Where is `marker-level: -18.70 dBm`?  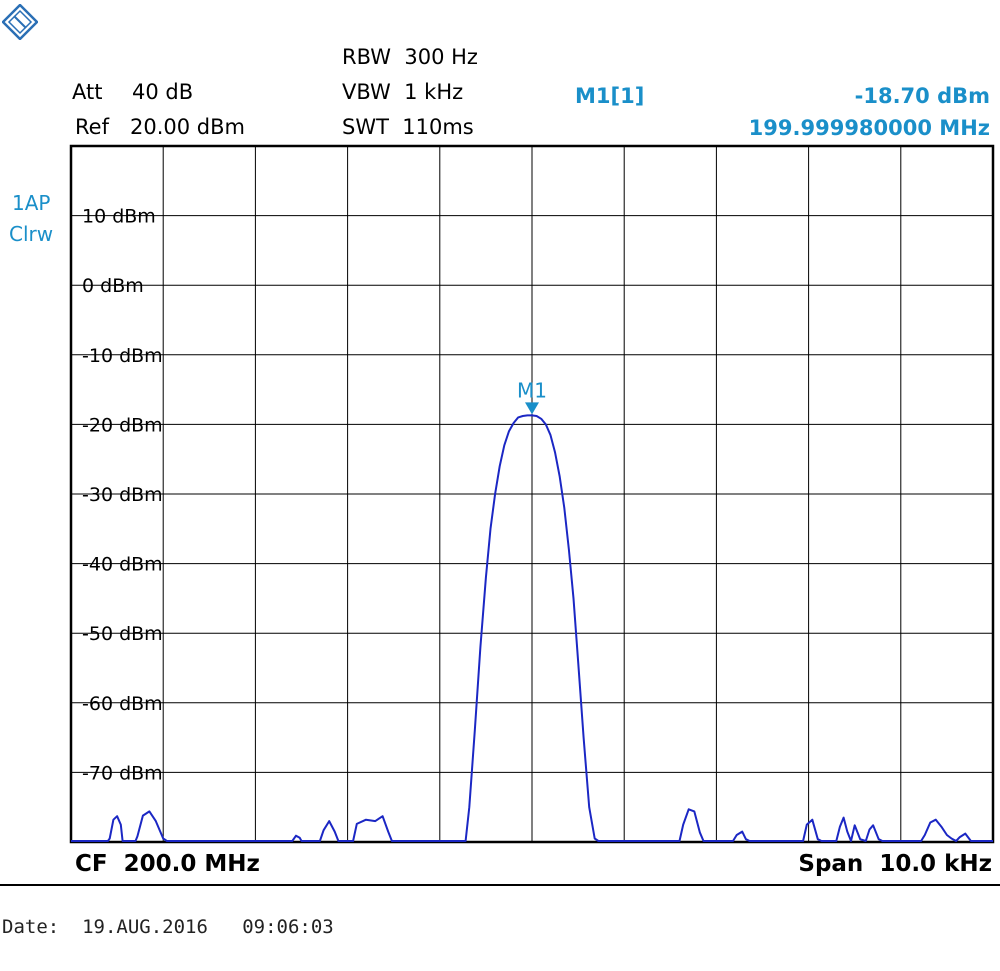
marker-level: -18.70 dBm is located at coordinates (922, 96).